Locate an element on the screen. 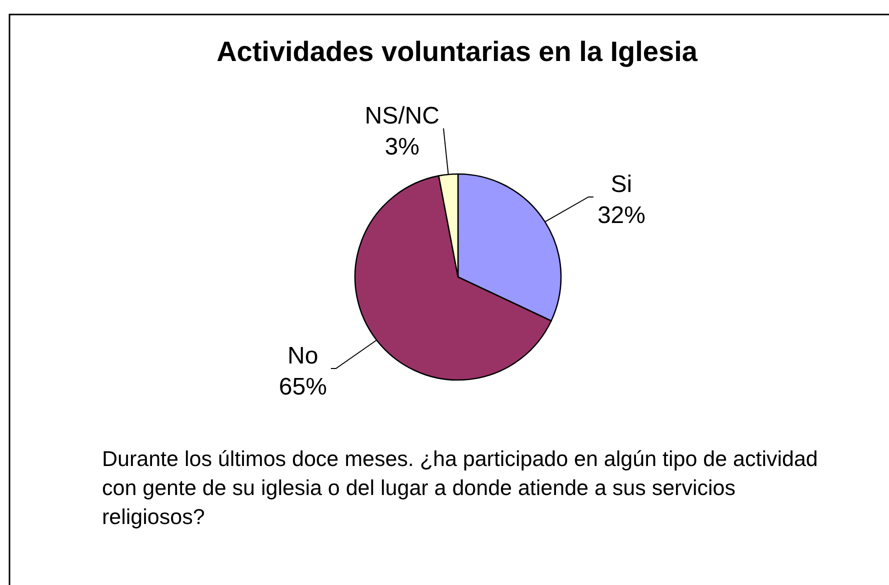 The height and width of the screenshot is (585, 889). slice-label: NS/NC is located at coordinates (402, 116).